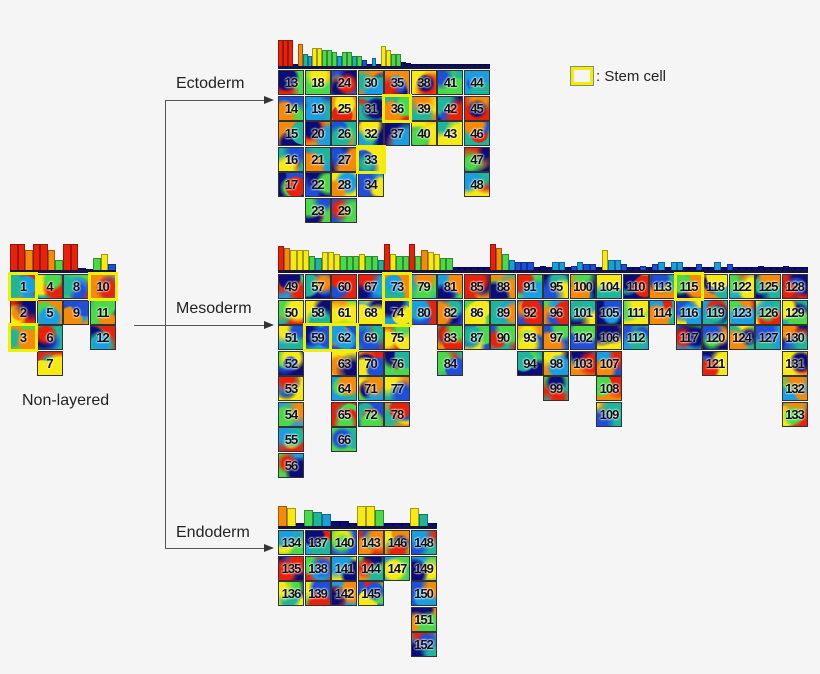 This screenshot has width=820, height=674. Describe the element at coordinates (503, 286) in the screenshot. I see `cell-tile: 88` at that location.